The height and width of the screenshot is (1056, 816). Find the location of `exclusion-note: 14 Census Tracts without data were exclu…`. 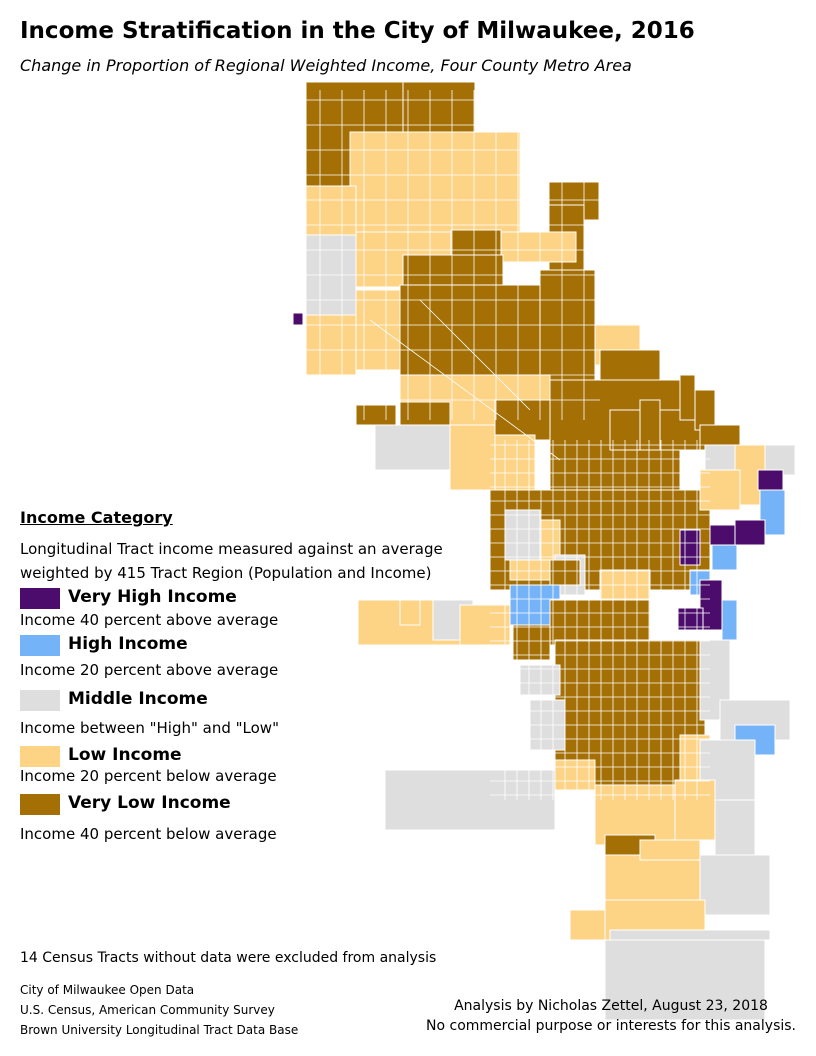

exclusion-note: 14 Census Tracts without data were exclu… is located at coordinates (228, 958).